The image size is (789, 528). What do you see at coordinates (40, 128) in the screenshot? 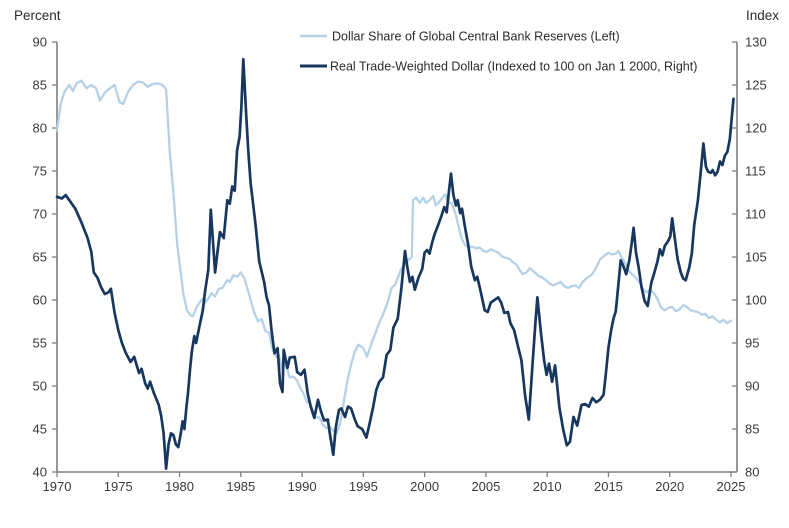
I see `left-axis-tick-label: 80` at bounding box center [40, 128].